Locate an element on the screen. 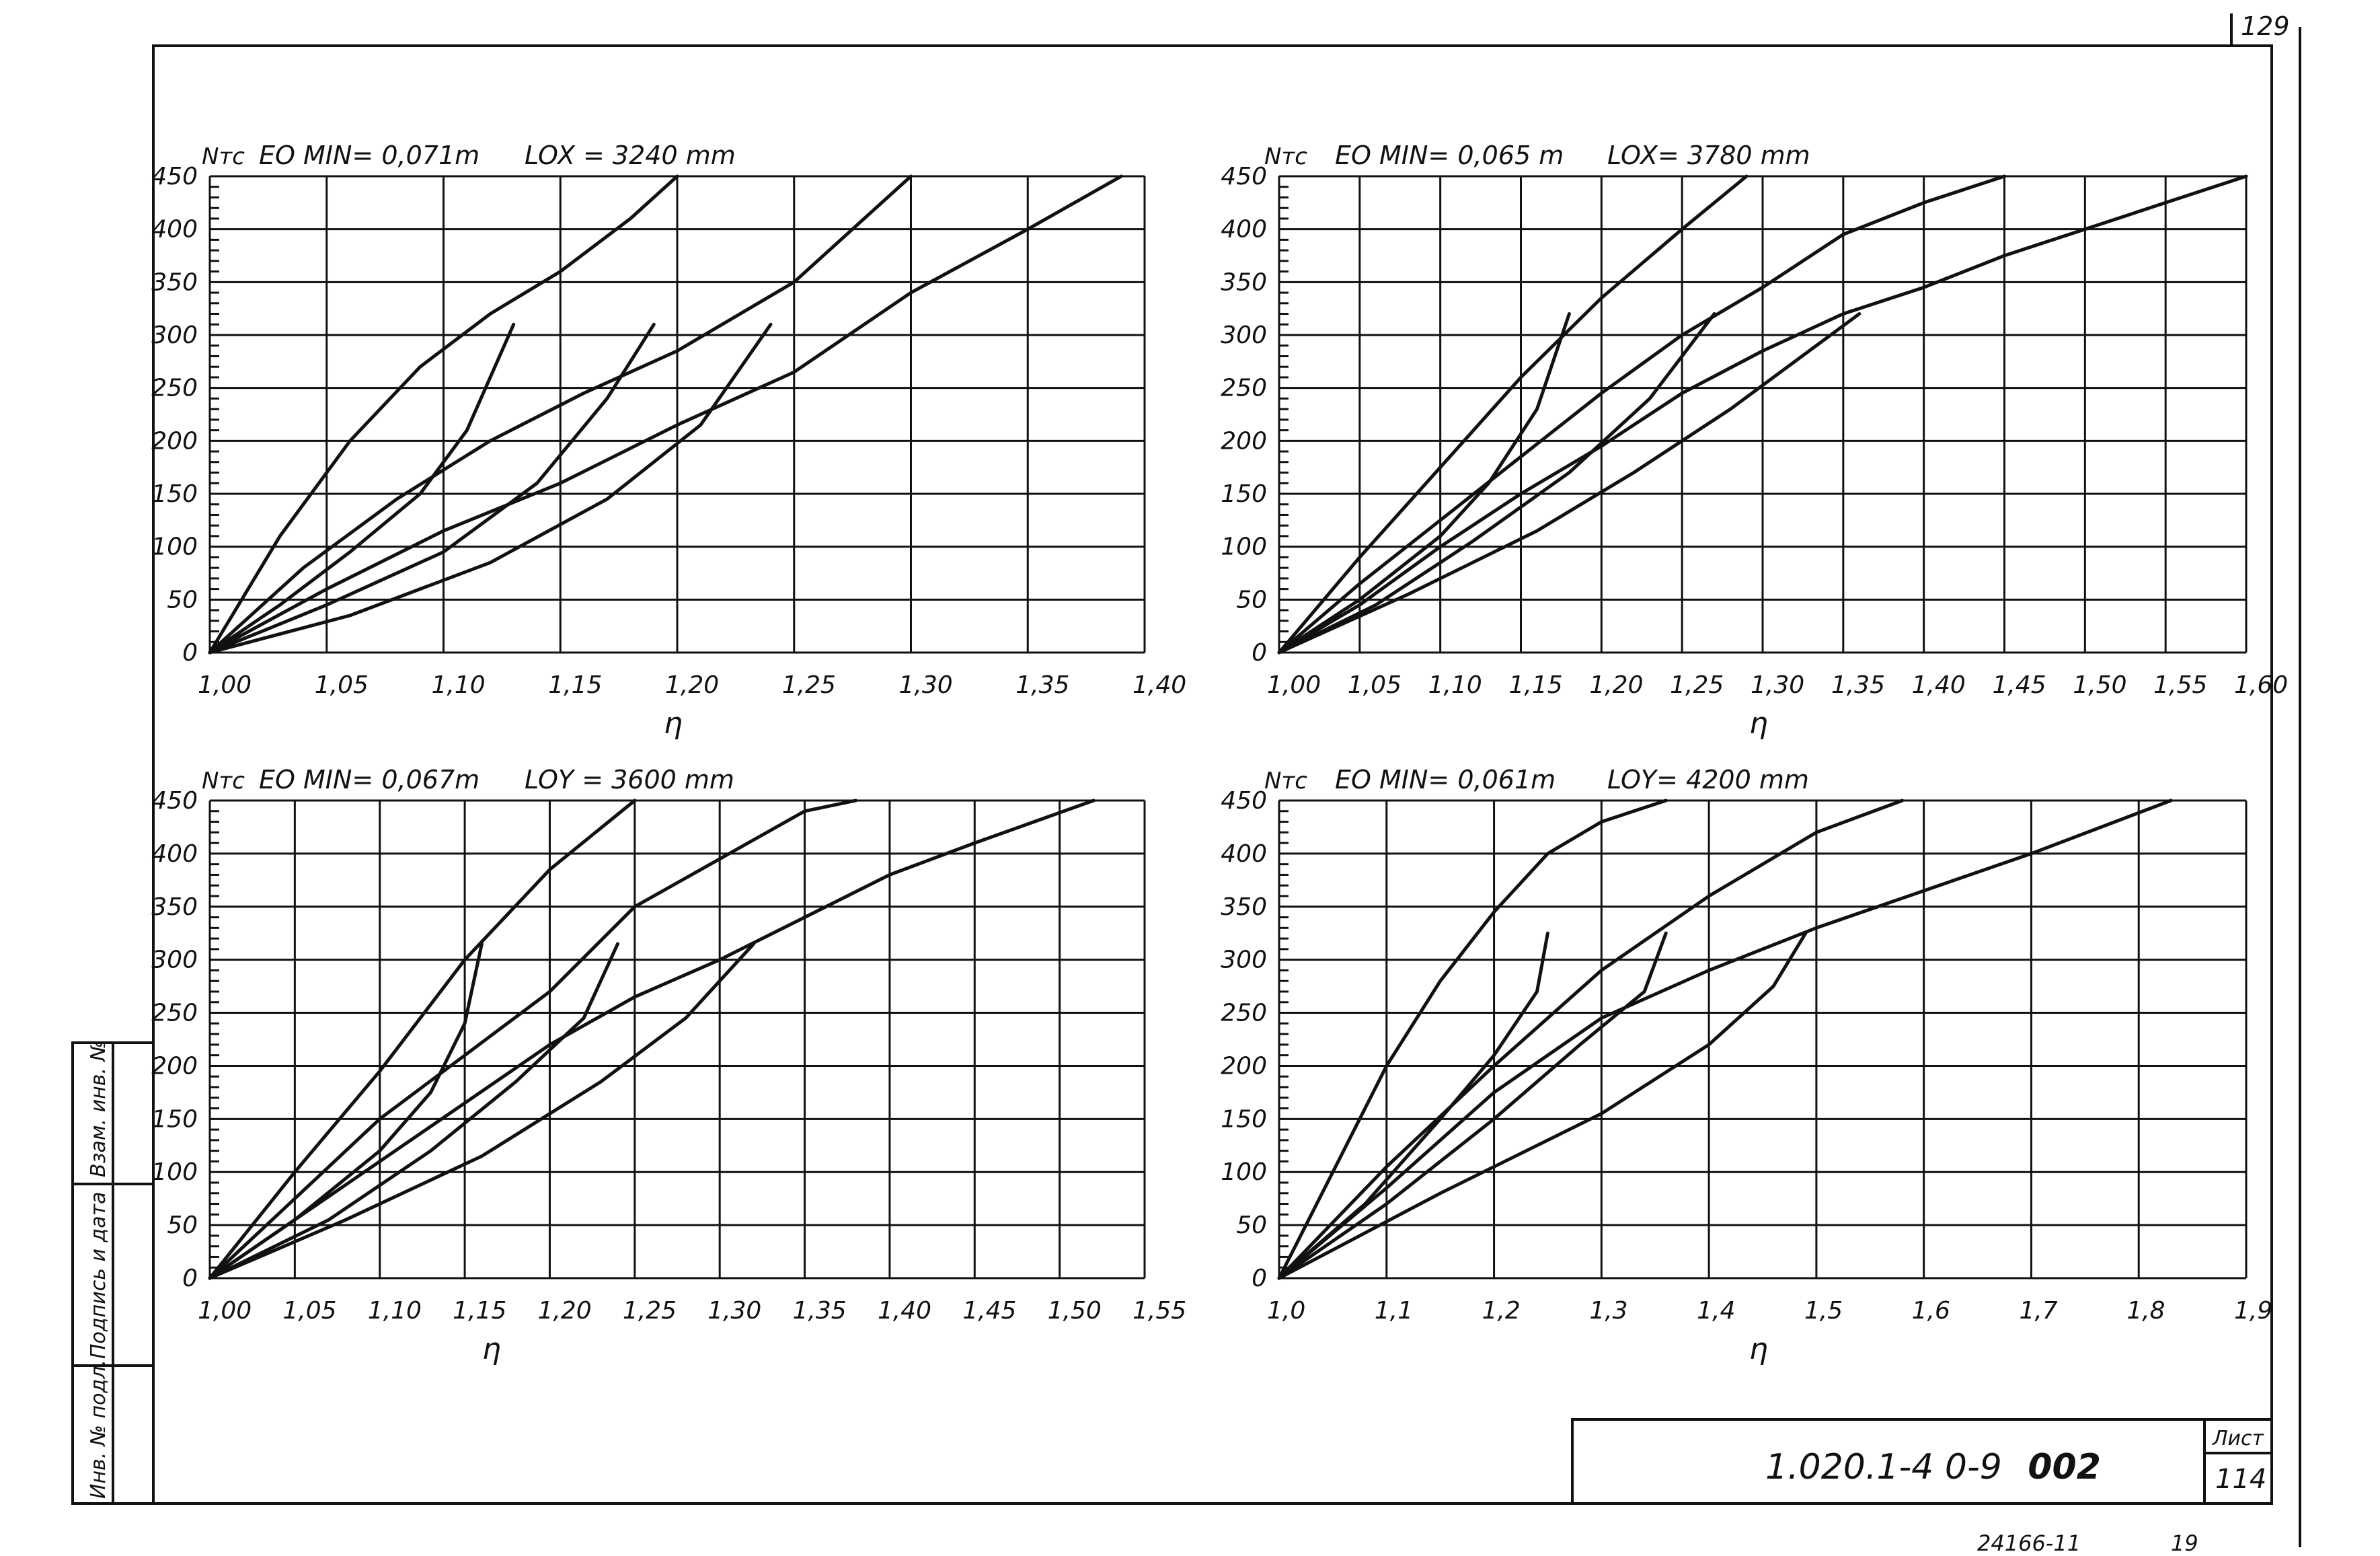  x-tick-label: 1,5 is located at coordinates (1823, 1311).